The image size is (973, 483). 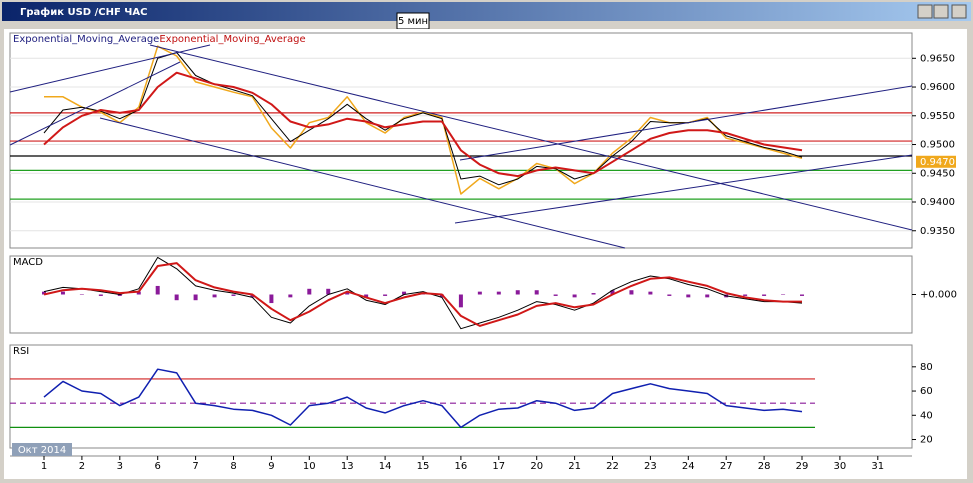 I want to click on minimize-button, so click(x=925, y=11).